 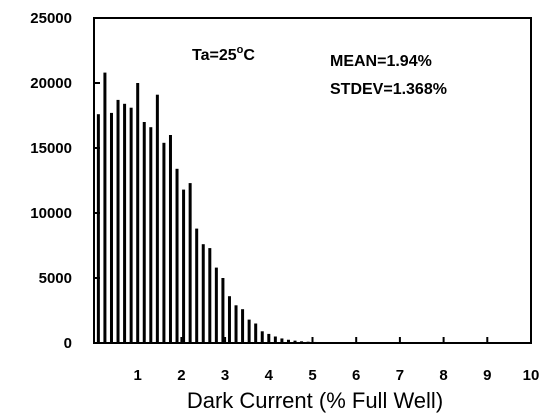 I want to click on x-tick-label: 5, so click(x=312, y=375).